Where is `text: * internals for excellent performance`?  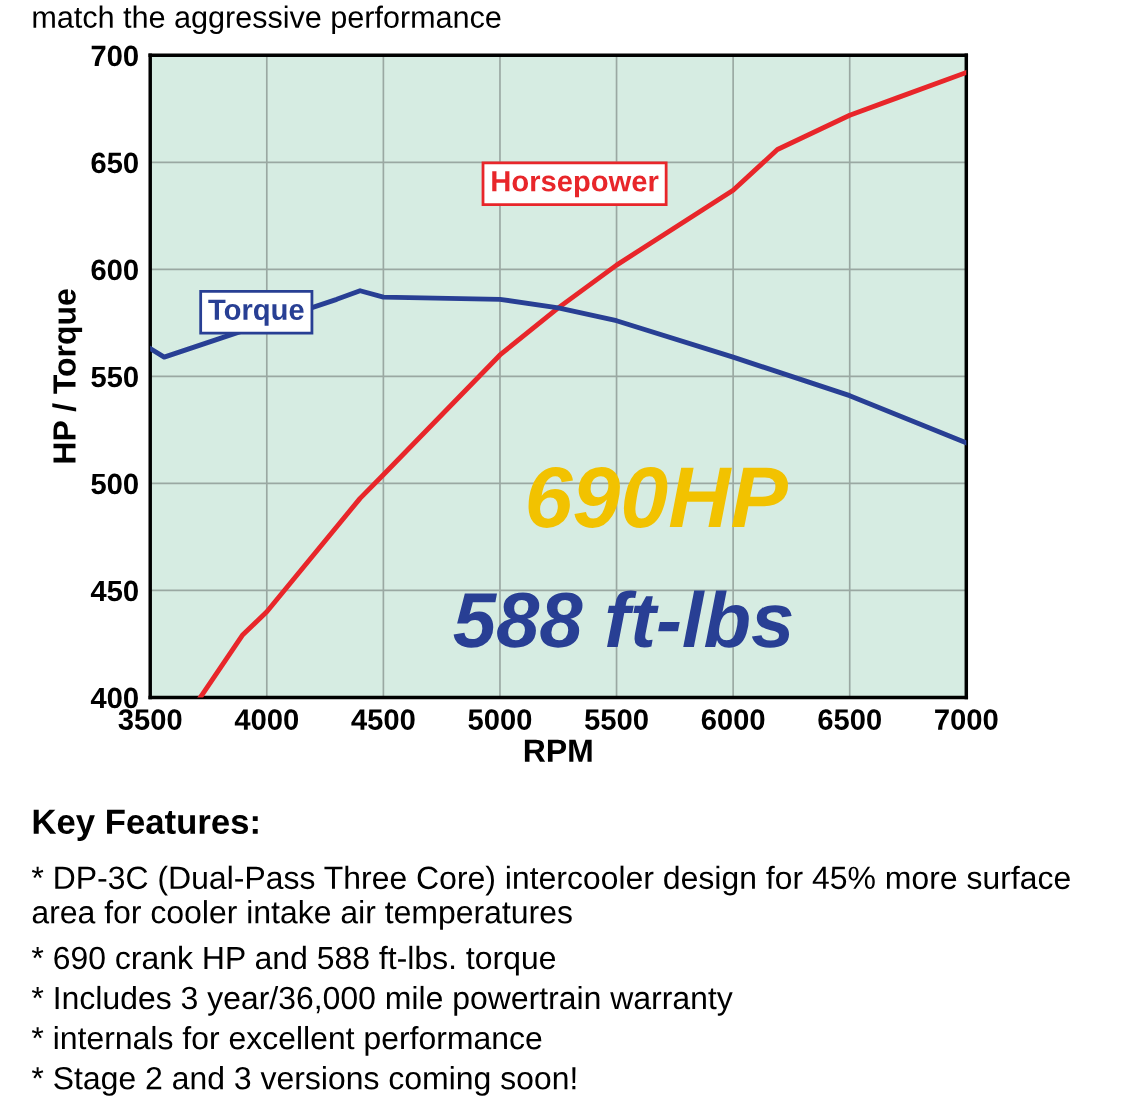
text: * internals for excellent performance is located at coordinates (286, 1040).